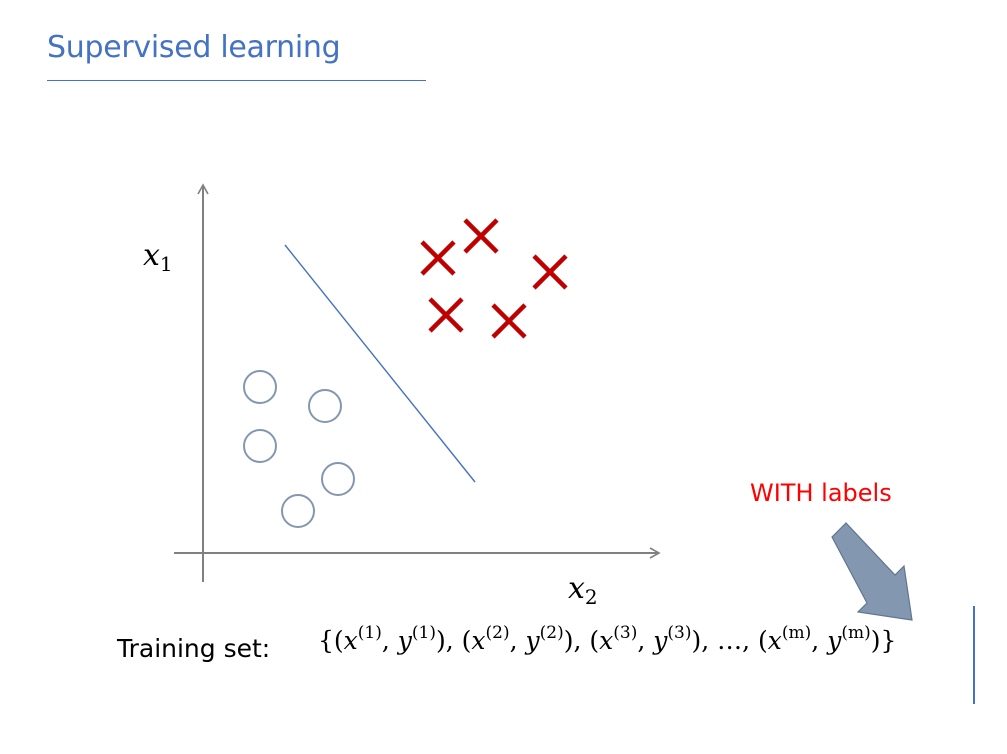 This screenshot has width=1007, height=754. What do you see at coordinates (158, 257) in the screenshot?
I see `y-axis-label: x1` at bounding box center [158, 257].